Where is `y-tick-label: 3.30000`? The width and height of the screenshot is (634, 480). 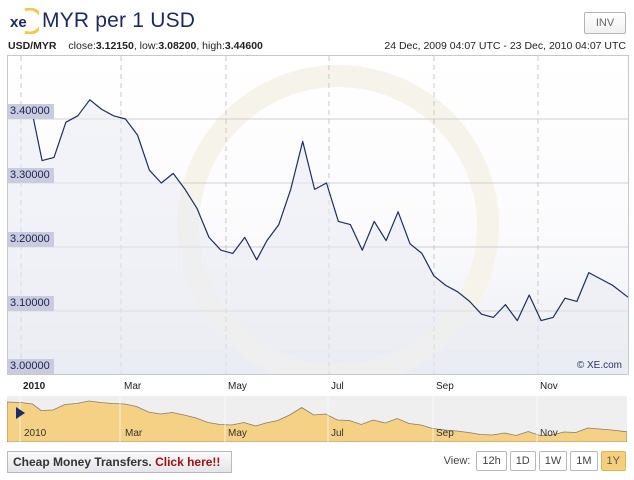 y-tick-label: 3.30000 is located at coordinates (31, 175).